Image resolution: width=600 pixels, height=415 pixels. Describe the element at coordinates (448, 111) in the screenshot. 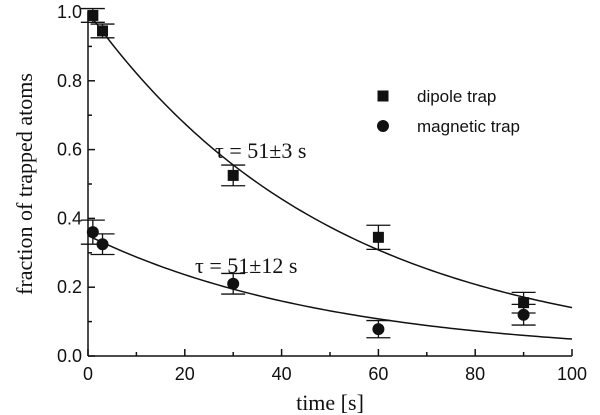

I see `legend: dipole trap magnetic trap` at that location.